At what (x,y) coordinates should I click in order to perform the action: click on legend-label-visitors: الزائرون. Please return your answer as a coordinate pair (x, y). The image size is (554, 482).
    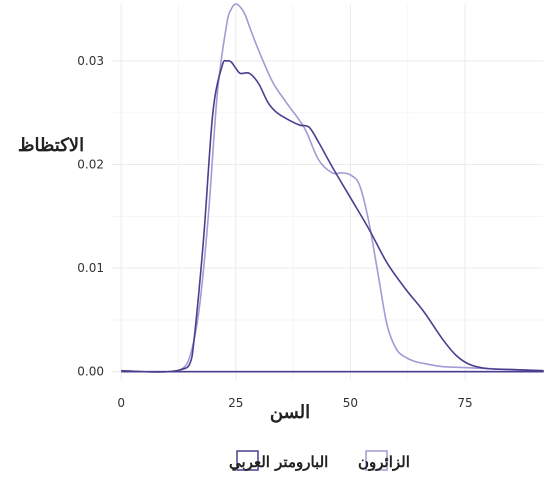
    Looking at the image, I should click on (384, 462).